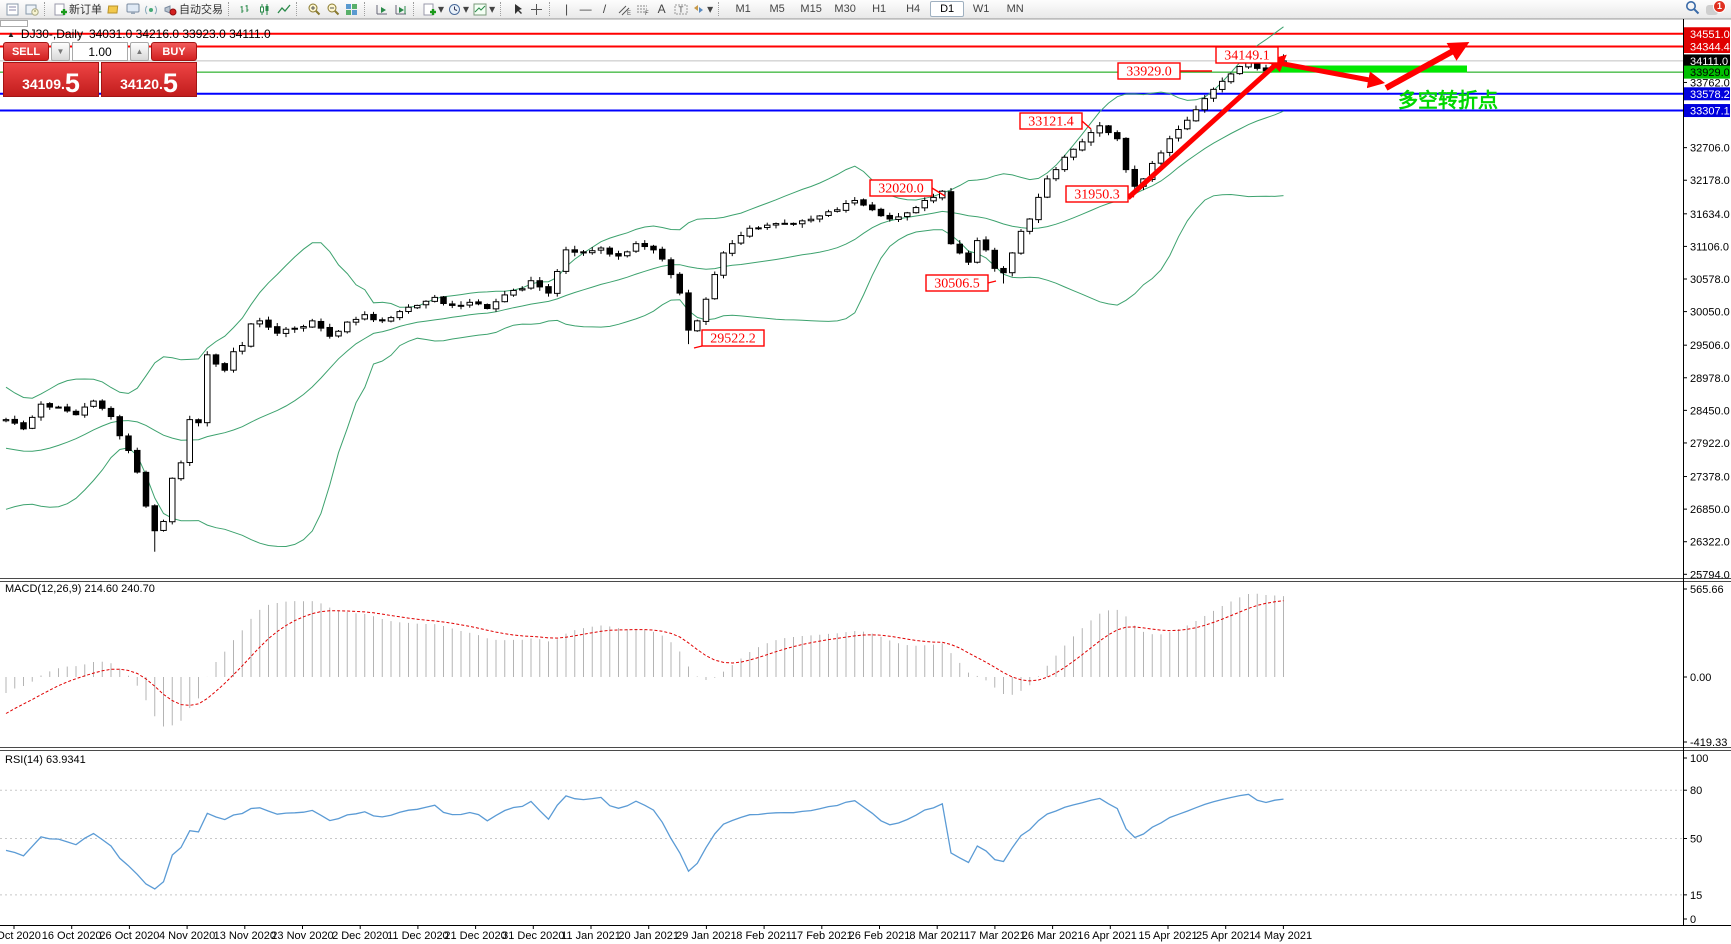  I want to click on svg-text: RSI(14) 63.9341, so click(45, 760).